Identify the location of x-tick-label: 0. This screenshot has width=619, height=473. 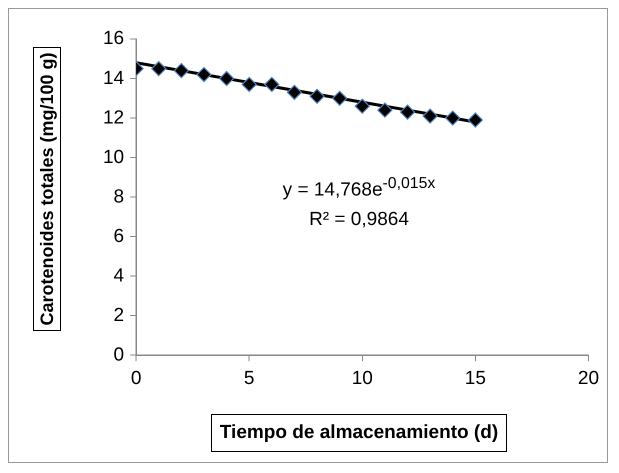
(136, 378).